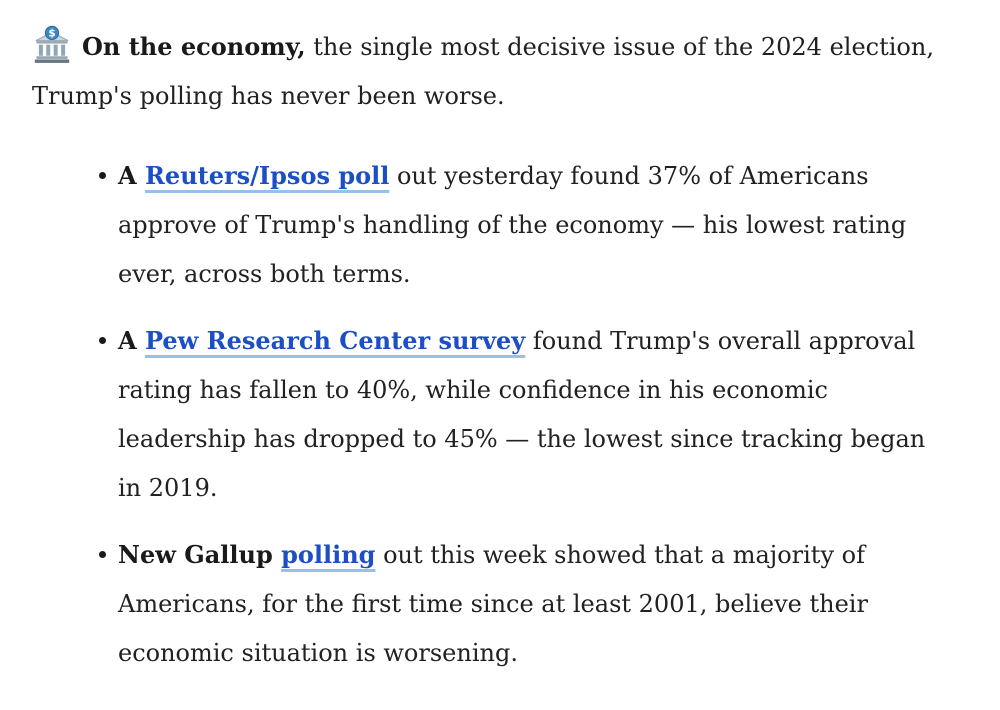 This screenshot has width=1000, height=710. What do you see at coordinates (328, 554) in the screenshot?
I see `gallup-polling-link: polling` at bounding box center [328, 554].